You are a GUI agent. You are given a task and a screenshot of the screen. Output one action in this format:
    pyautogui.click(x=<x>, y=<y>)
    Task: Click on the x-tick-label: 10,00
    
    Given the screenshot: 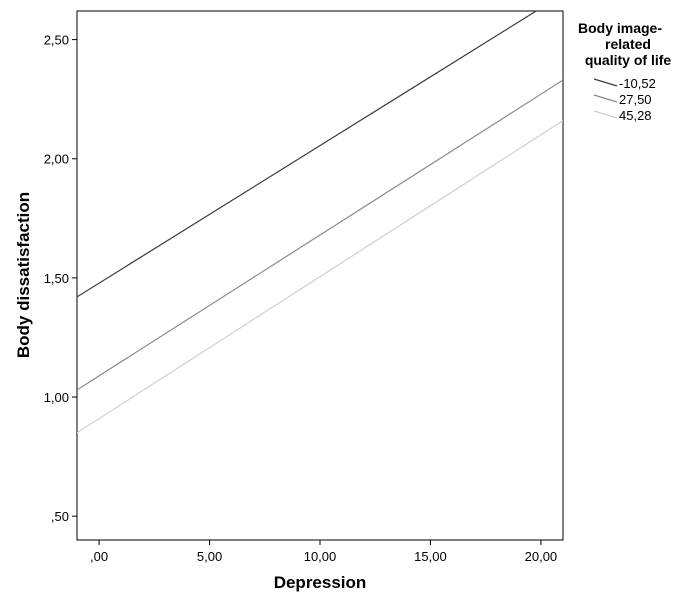 What is the action you would take?
    pyautogui.click(x=320, y=556)
    